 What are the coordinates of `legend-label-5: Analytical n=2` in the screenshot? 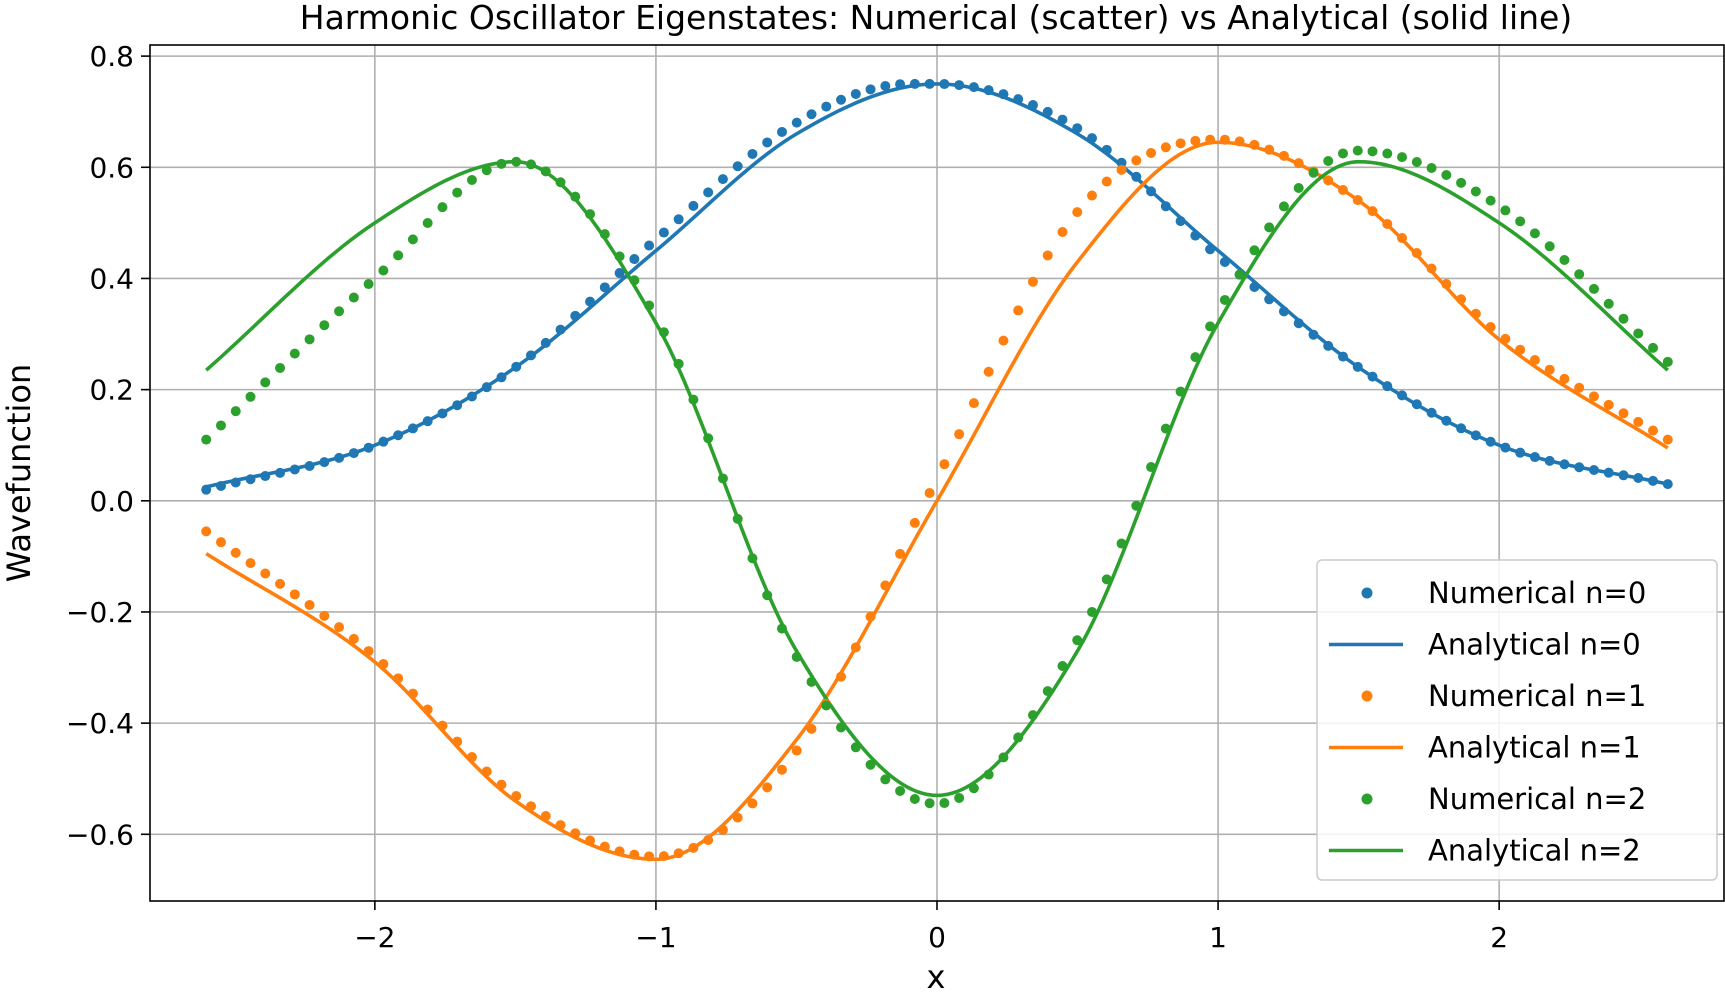 It's located at (1534, 851).